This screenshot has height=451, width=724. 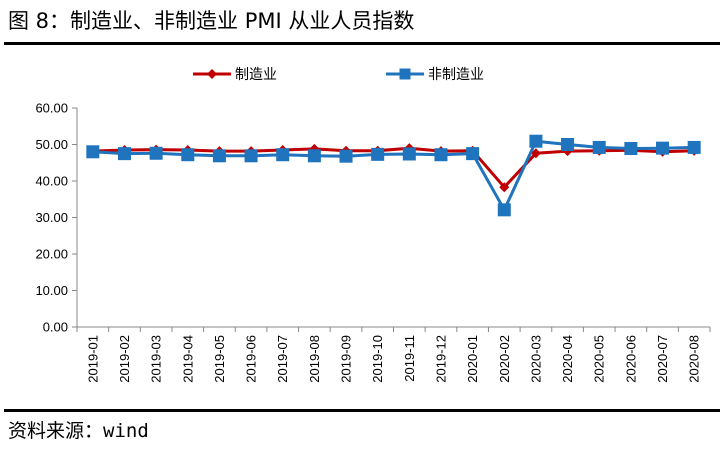 What do you see at coordinates (472, 359) in the screenshot?
I see `x-tick-label: 2020-01` at bounding box center [472, 359].